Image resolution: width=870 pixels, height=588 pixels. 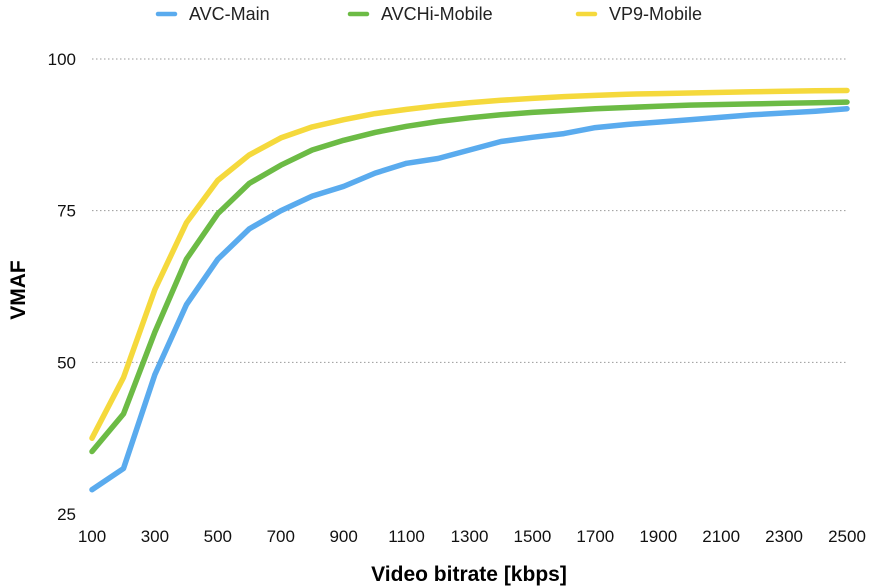 I want to click on chart-legend: AVC-Main AVCHi-Mobile VP9-Mobile, so click(x=428, y=14).